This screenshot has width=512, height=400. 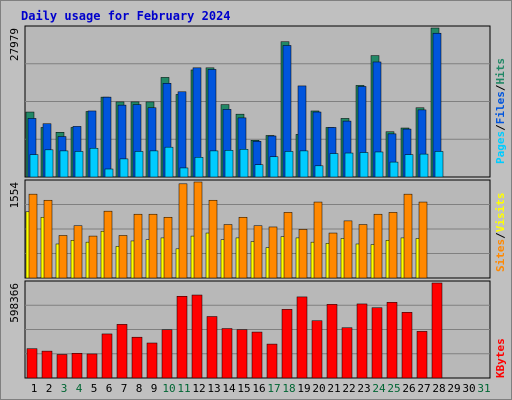 What do you see at coordinates (79, 388) in the screenshot?
I see `day-label: 4` at bounding box center [79, 388].